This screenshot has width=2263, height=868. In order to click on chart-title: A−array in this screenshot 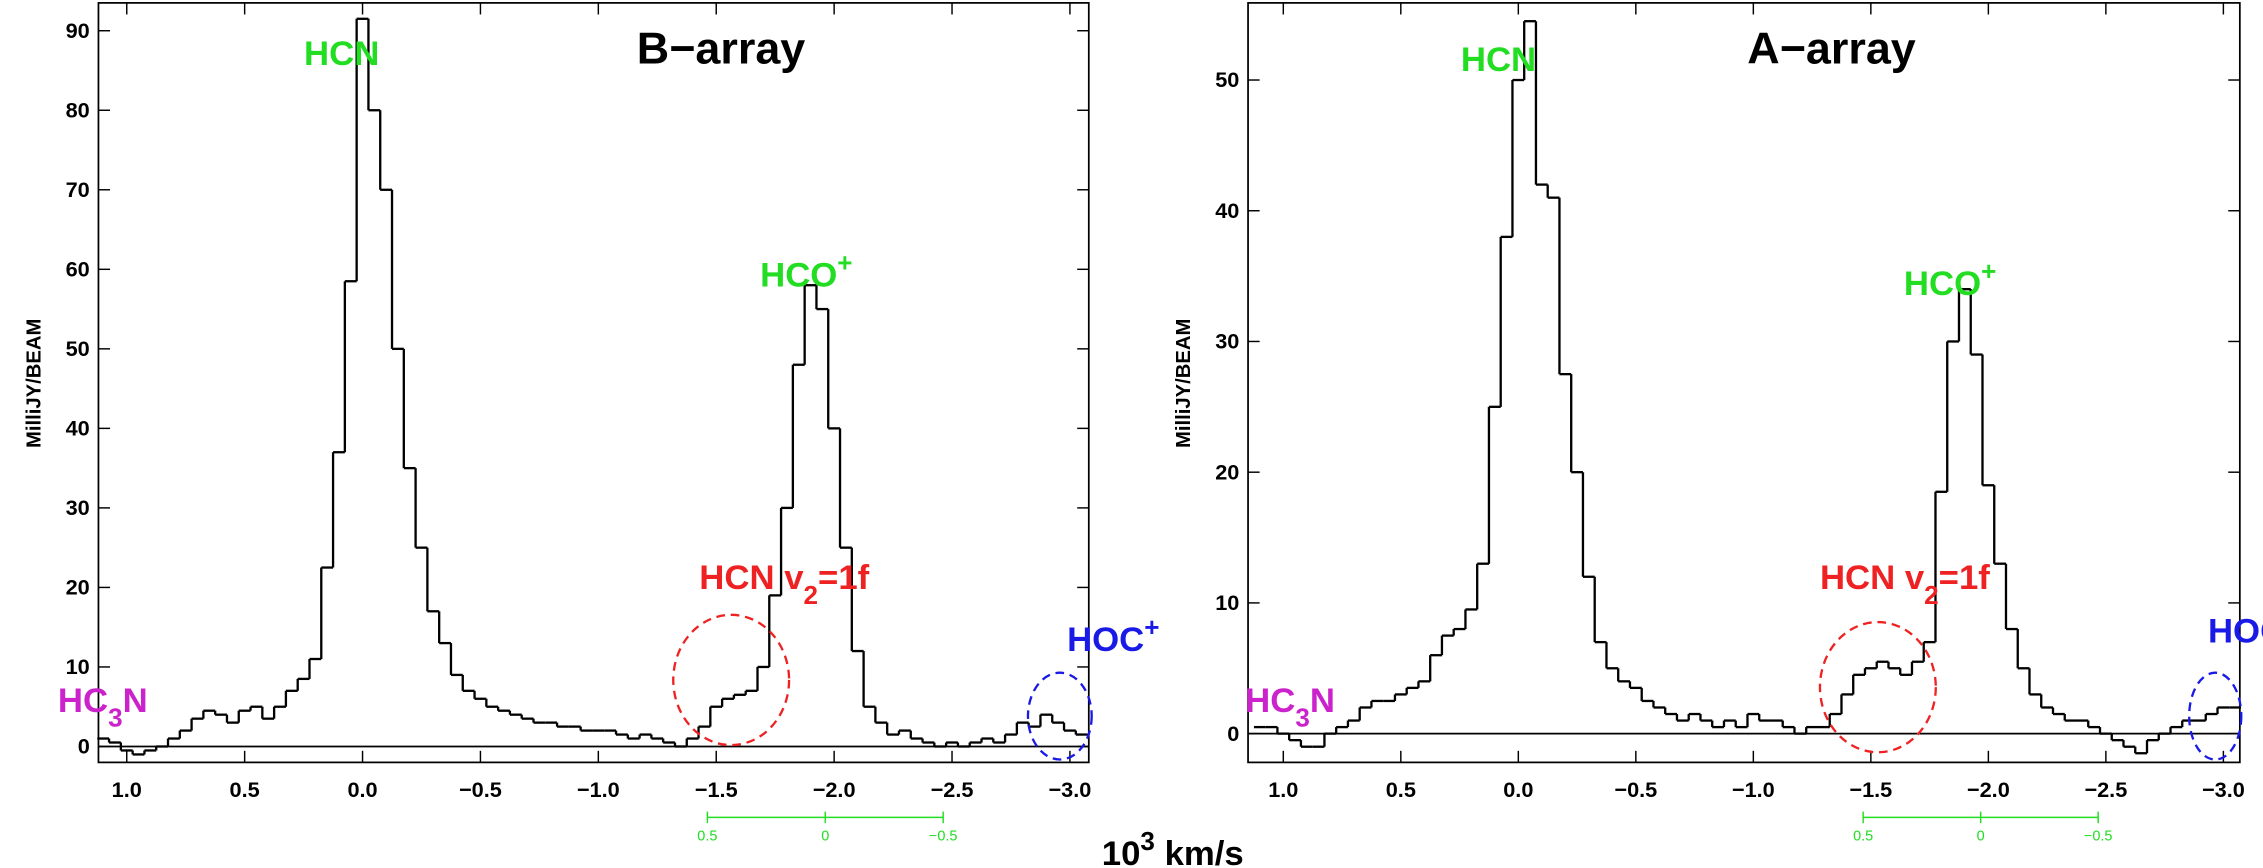, I will do `click(1831, 48)`.